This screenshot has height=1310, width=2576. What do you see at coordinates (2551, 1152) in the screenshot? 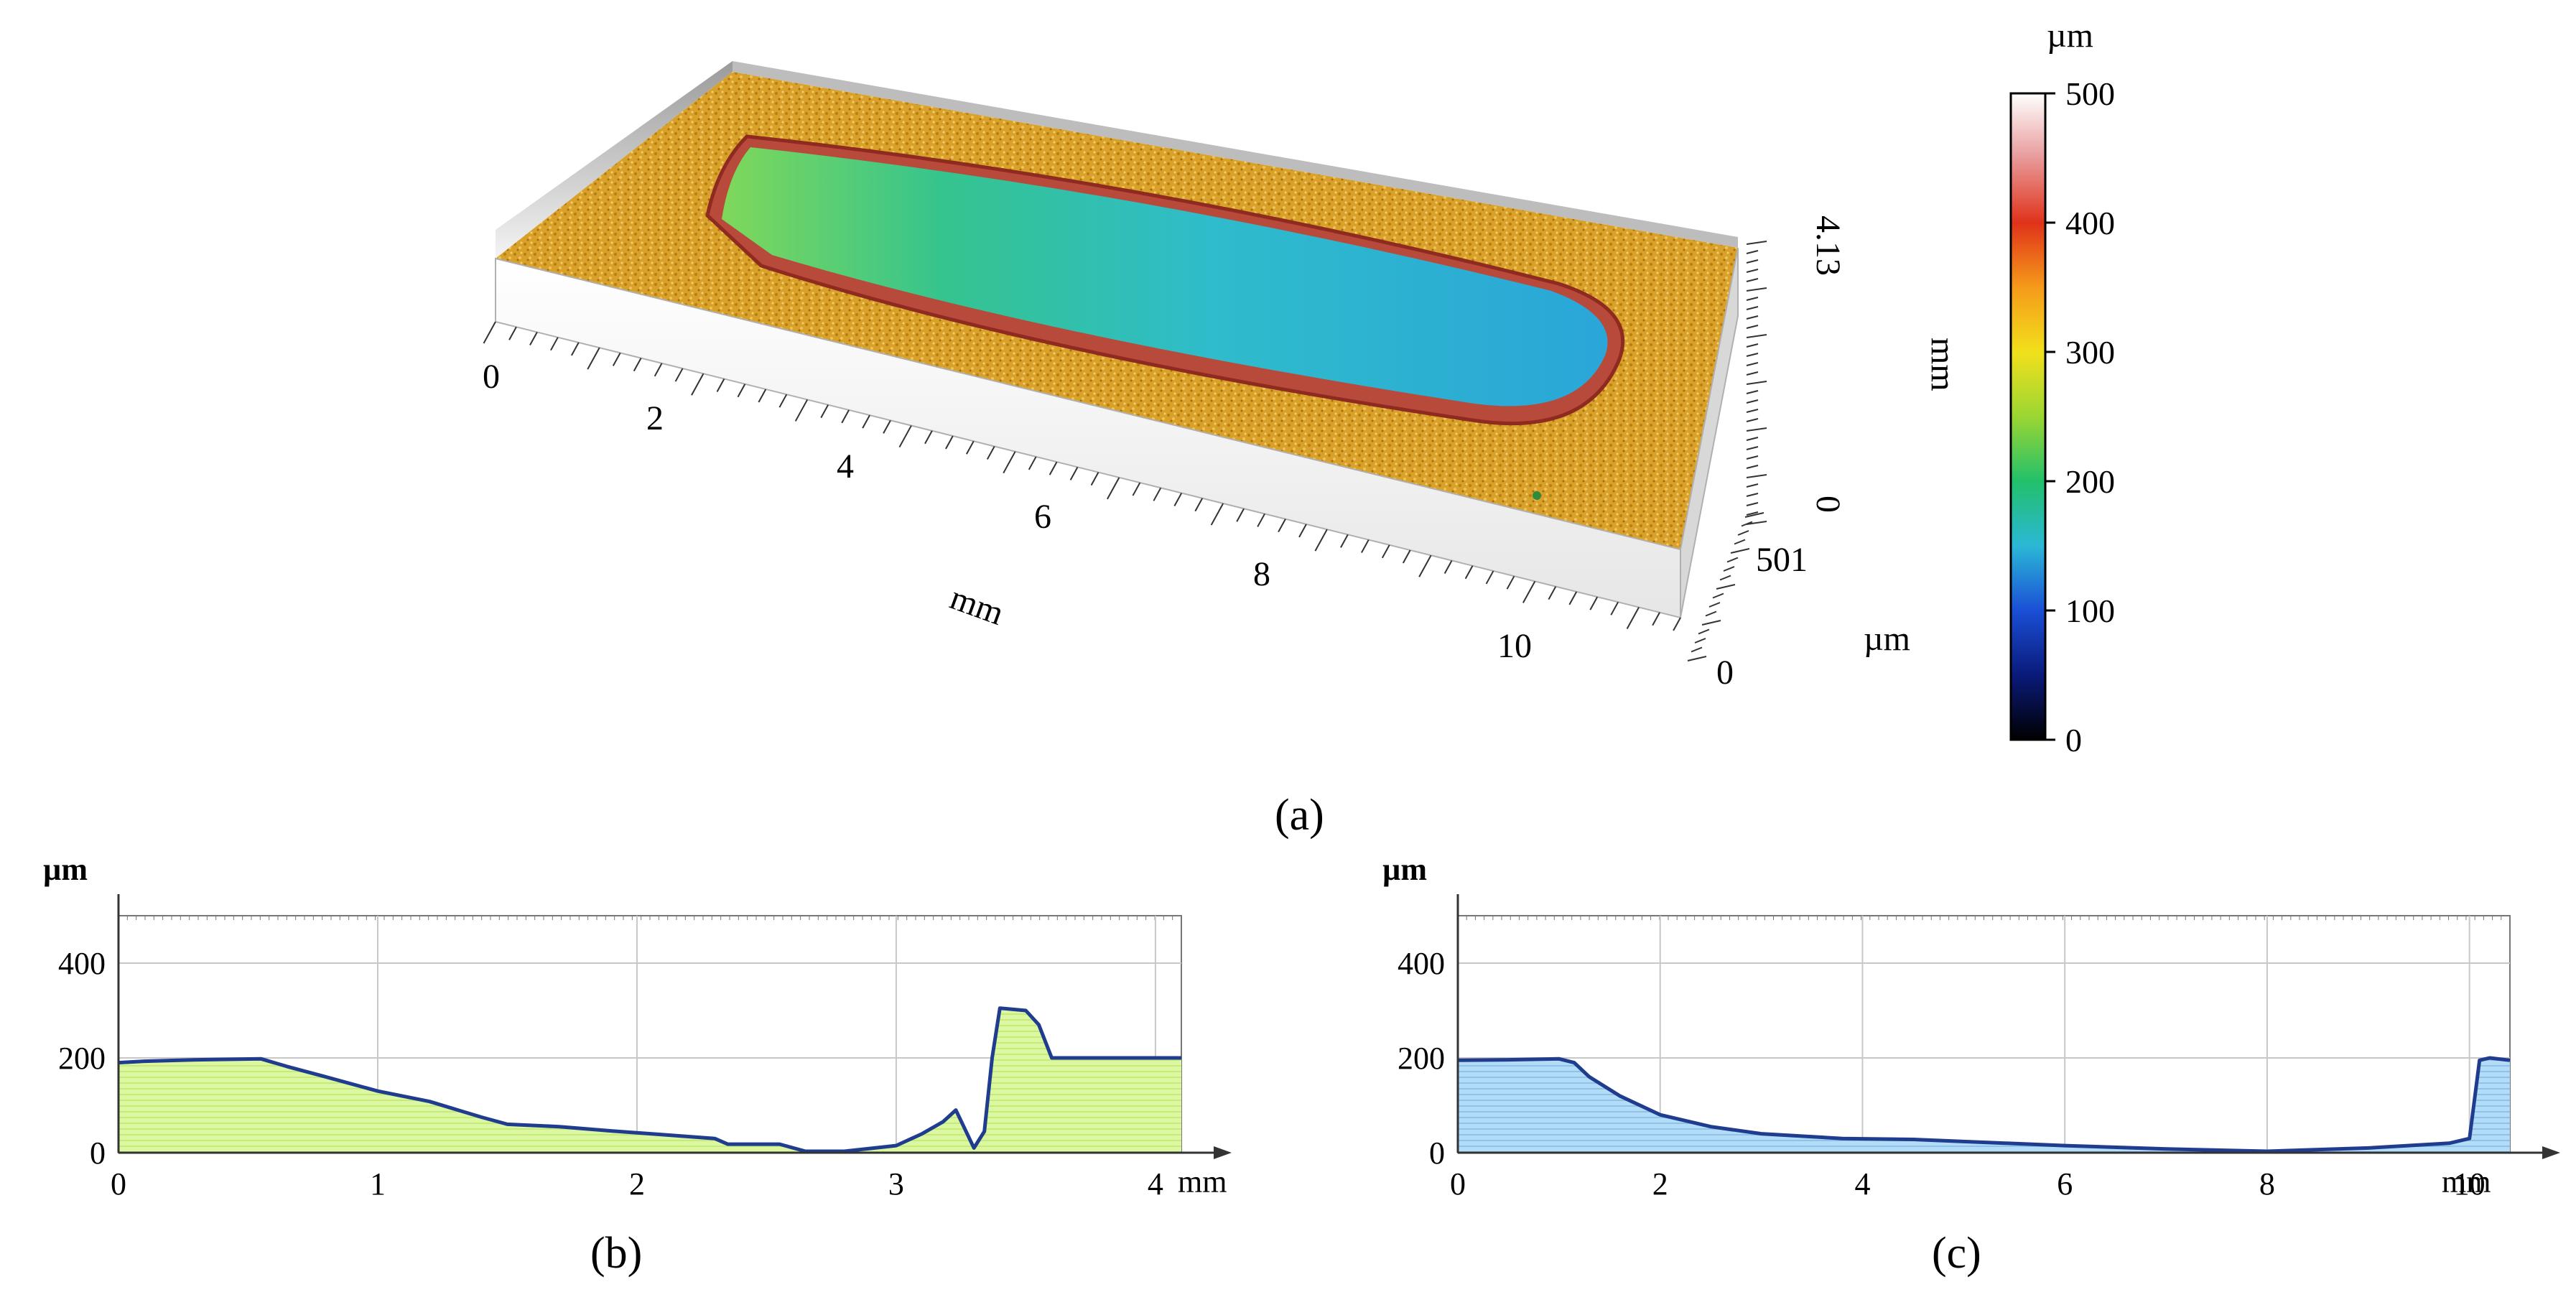
I see `chart-c-x-axis-arrow` at bounding box center [2551, 1152].